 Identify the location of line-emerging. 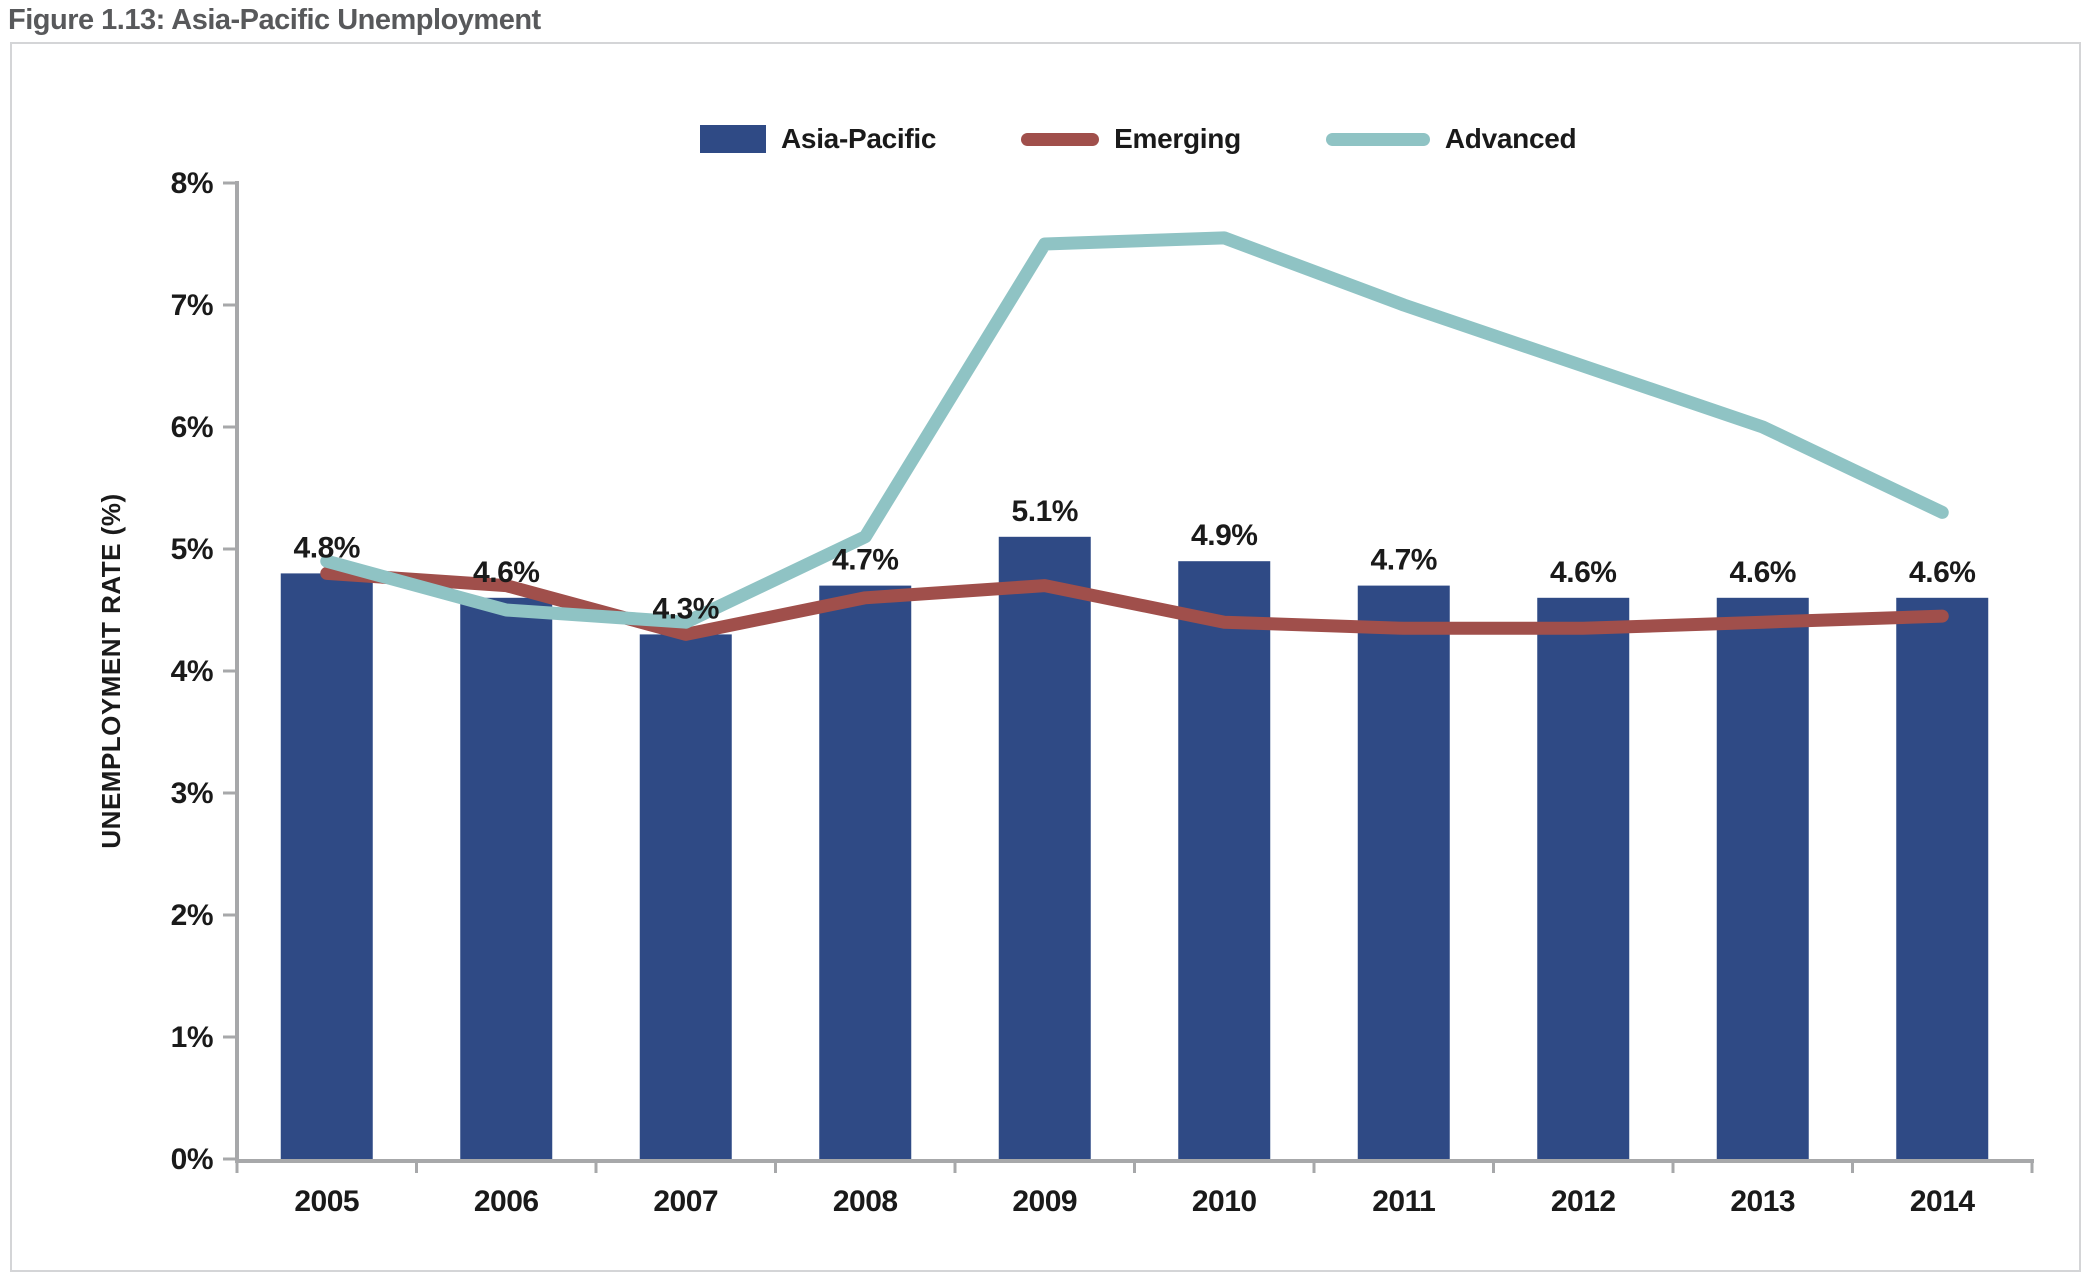
(1134, 603).